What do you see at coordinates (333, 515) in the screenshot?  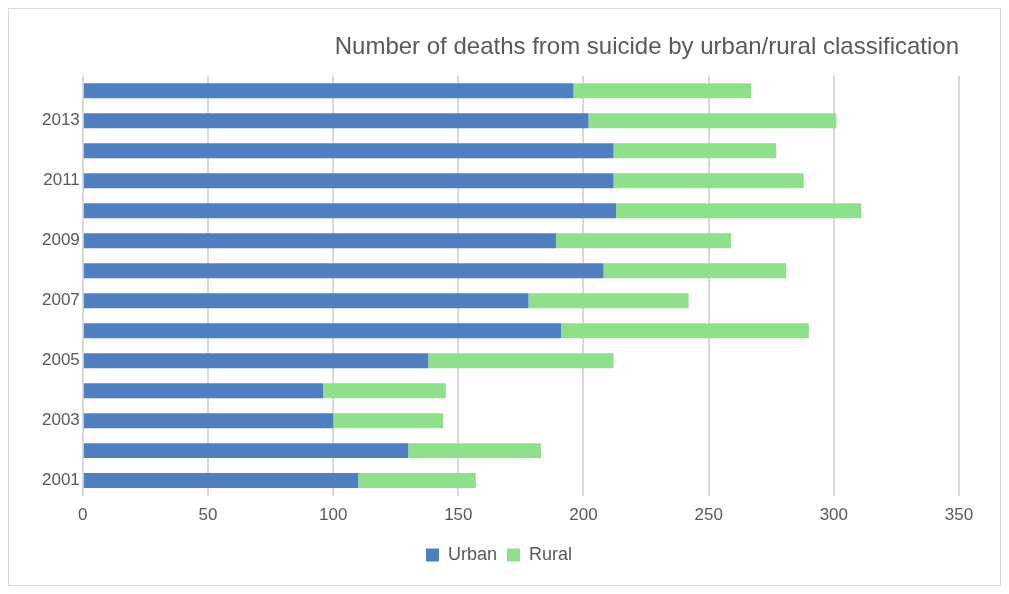 I see `x-tick-label: 100` at bounding box center [333, 515].